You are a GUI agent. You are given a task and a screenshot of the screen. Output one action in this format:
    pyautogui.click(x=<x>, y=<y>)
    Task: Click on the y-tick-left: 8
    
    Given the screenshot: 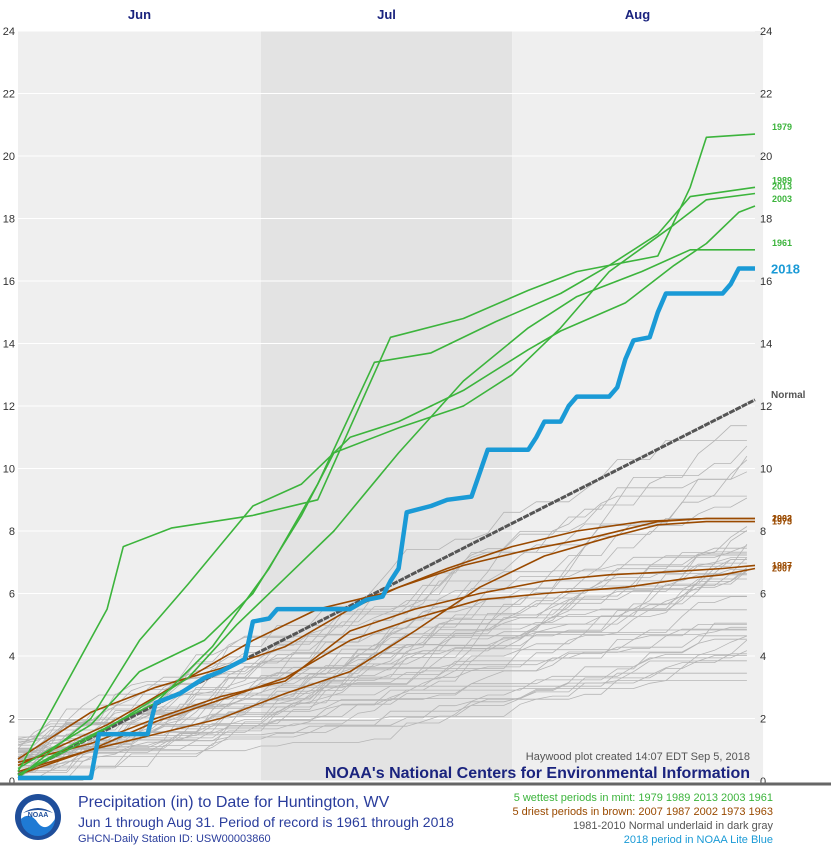 What is the action you would take?
    pyautogui.click(x=12, y=532)
    